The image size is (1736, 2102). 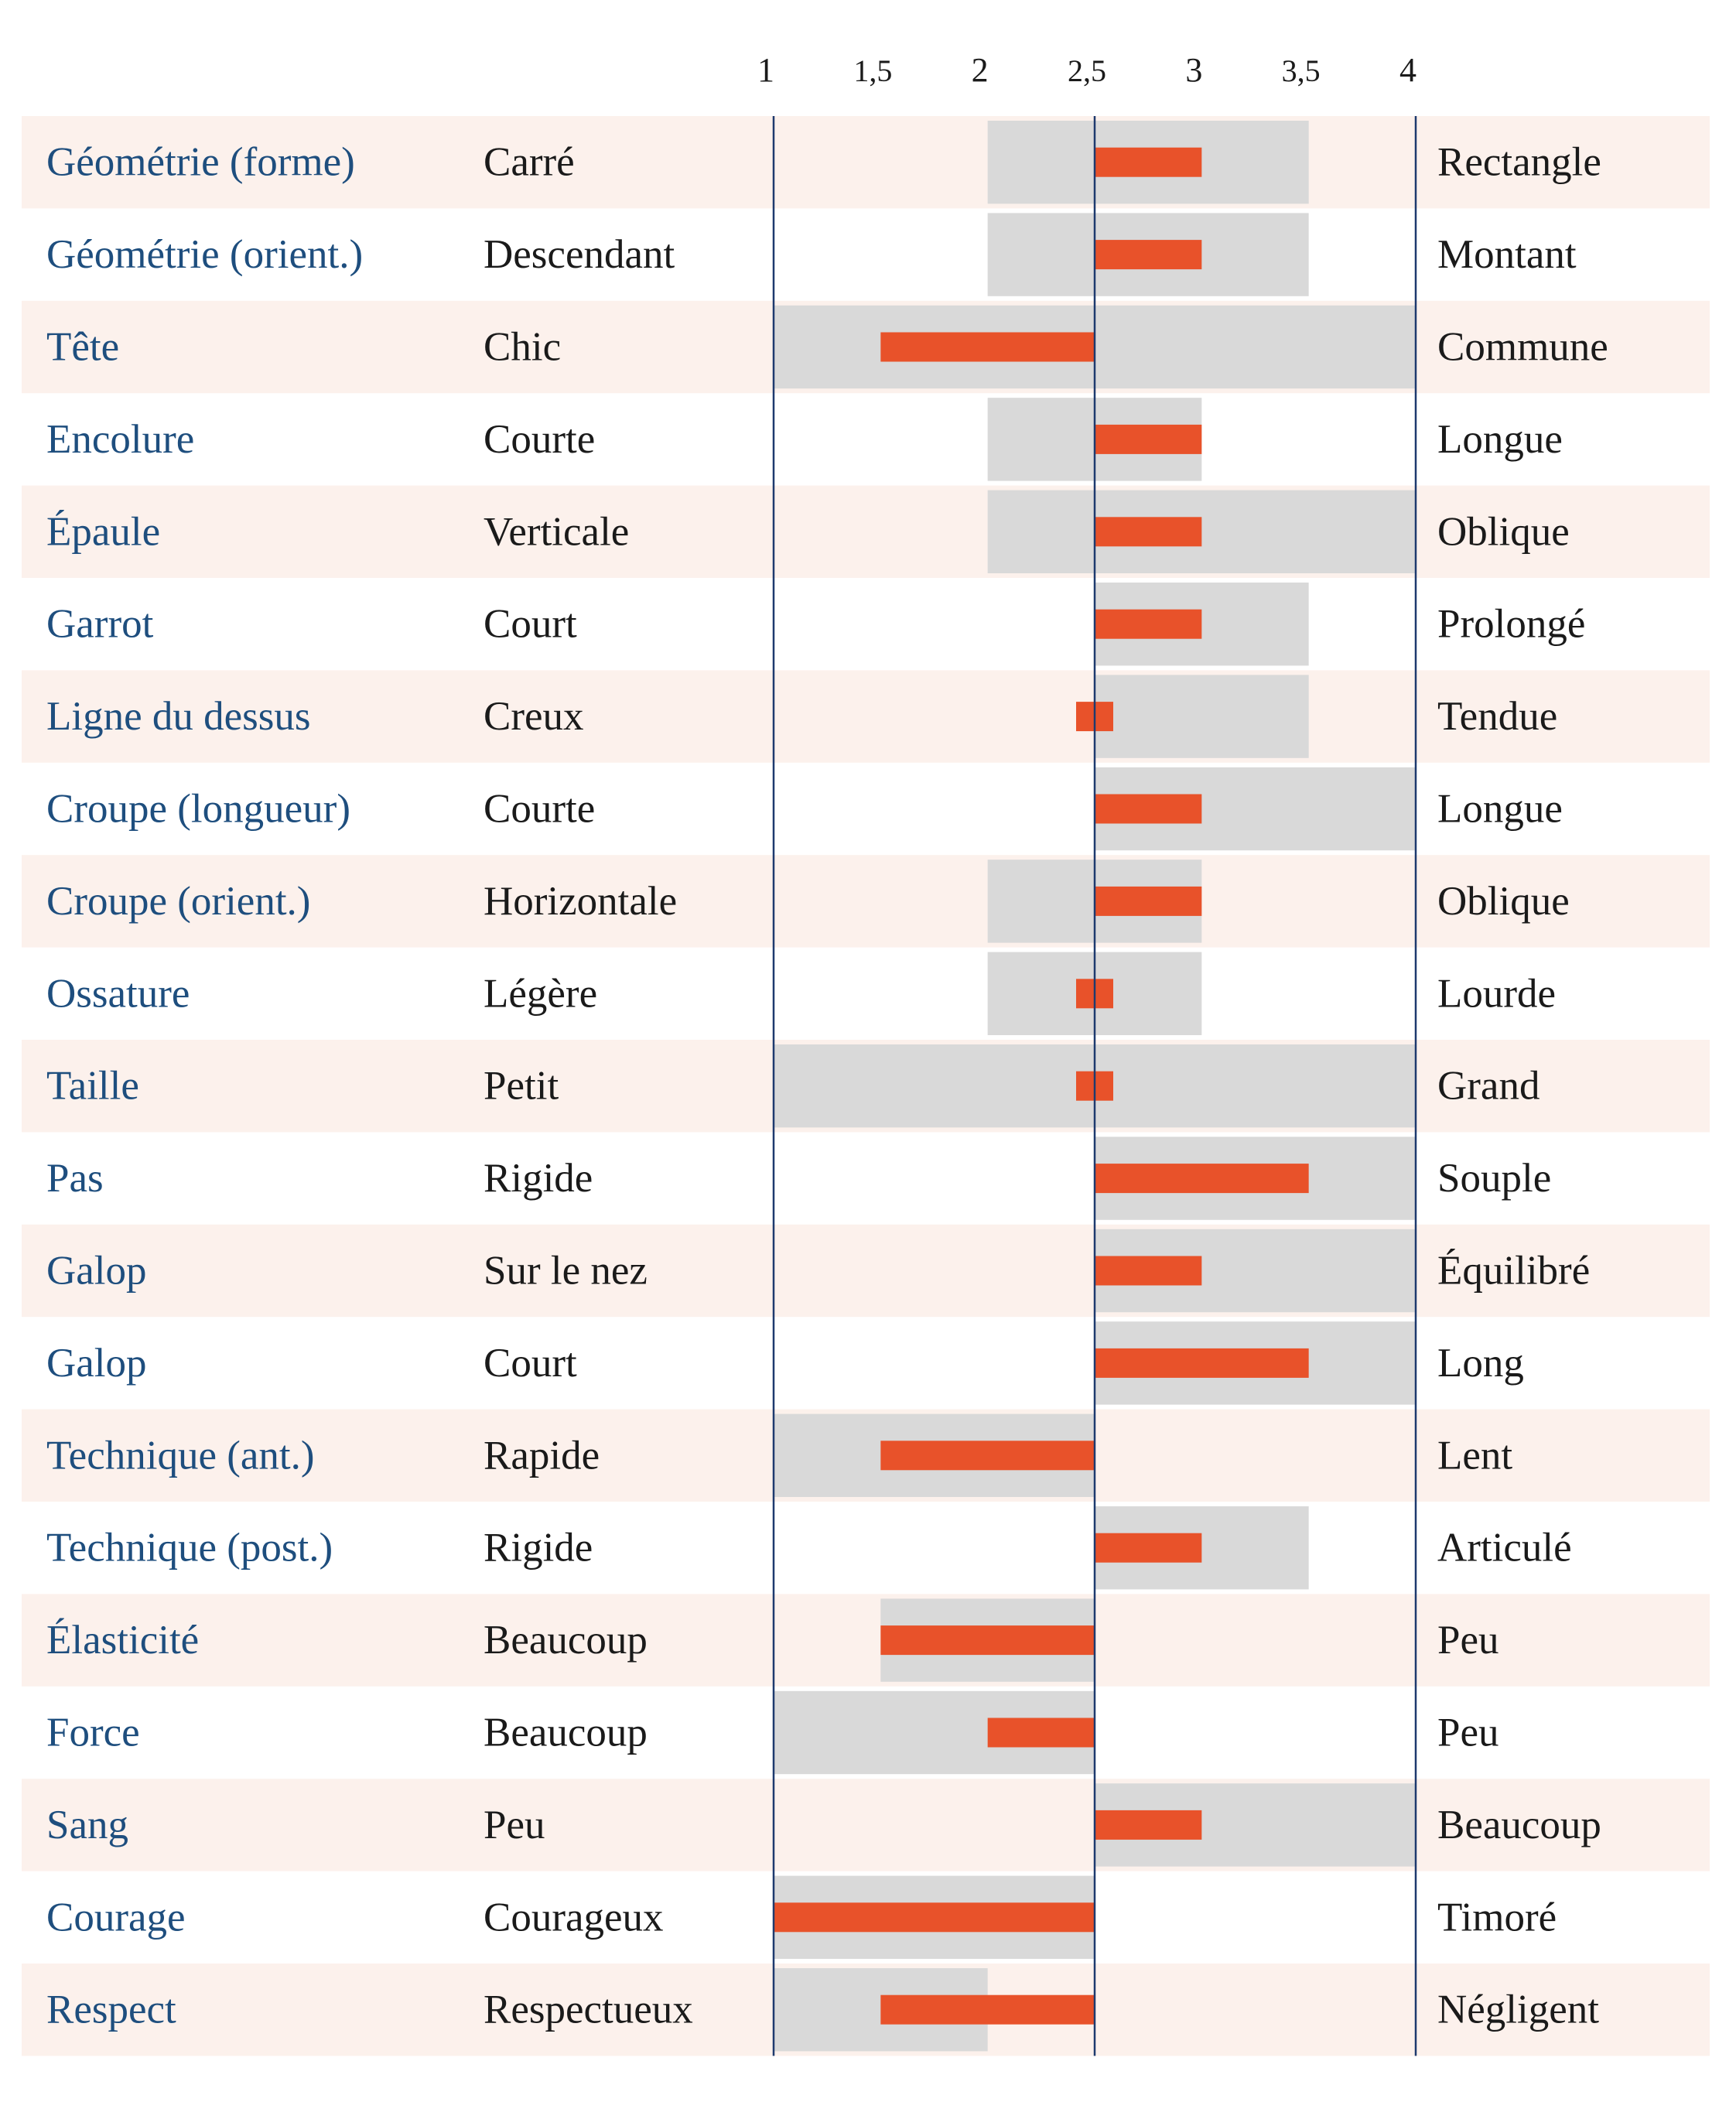 What do you see at coordinates (100, 624) in the screenshot?
I see `trait-label: Garrot` at bounding box center [100, 624].